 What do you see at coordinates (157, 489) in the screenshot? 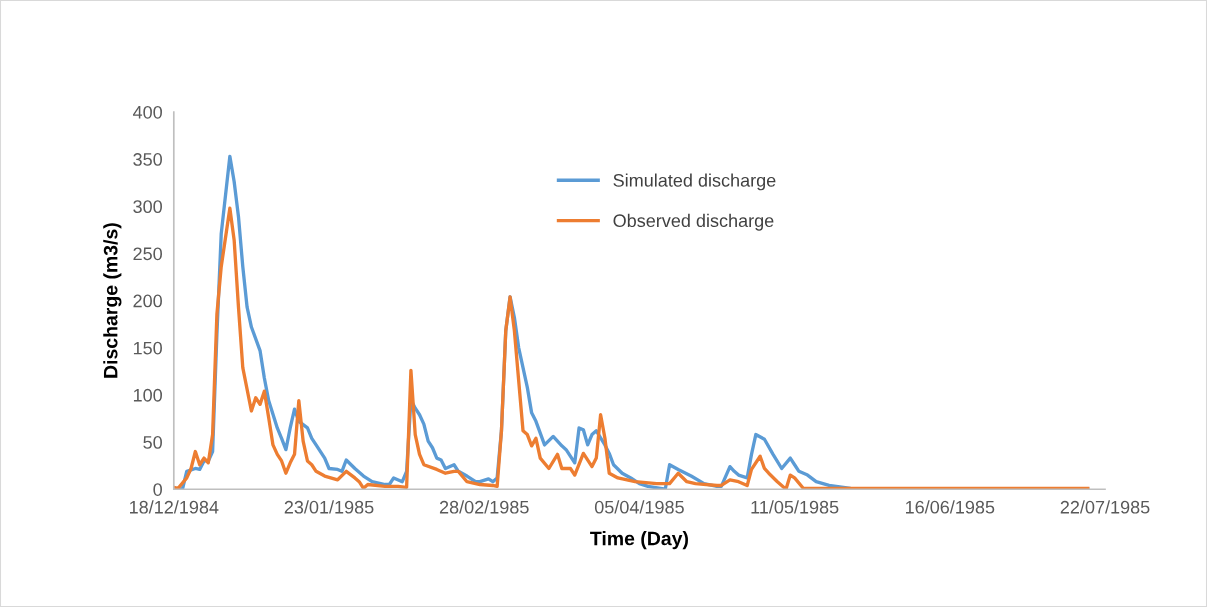
I see `y-tick-label: 0` at bounding box center [157, 489].